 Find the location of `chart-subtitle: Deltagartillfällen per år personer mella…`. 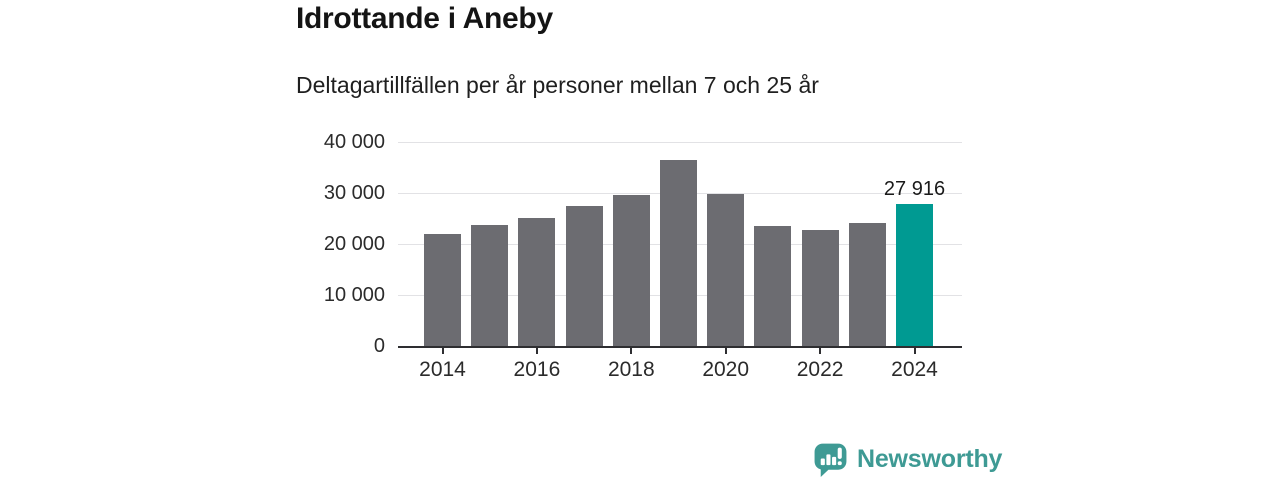

chart-subtitle: Deltagartillfällen per år personer mella… is located at coordinates (557, 85).